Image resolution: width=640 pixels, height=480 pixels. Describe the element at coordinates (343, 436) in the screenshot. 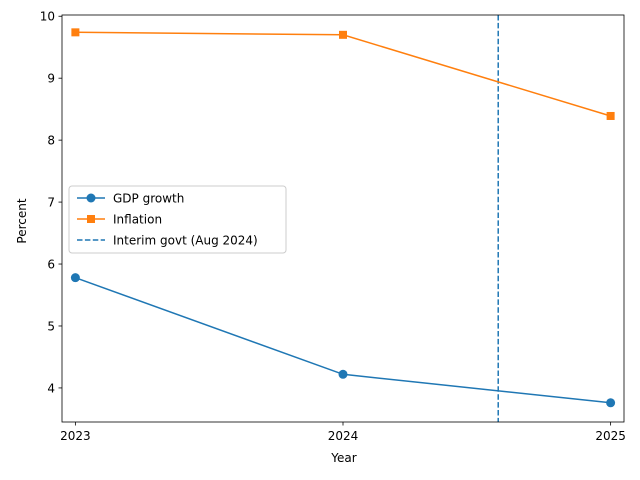

I see `x-tick-label: 2024` at that location.